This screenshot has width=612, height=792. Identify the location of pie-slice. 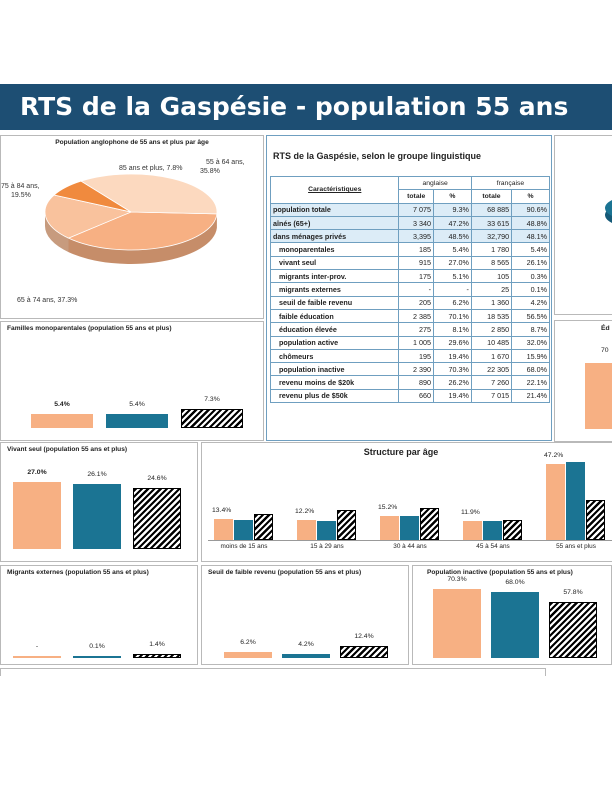
(88, 216).